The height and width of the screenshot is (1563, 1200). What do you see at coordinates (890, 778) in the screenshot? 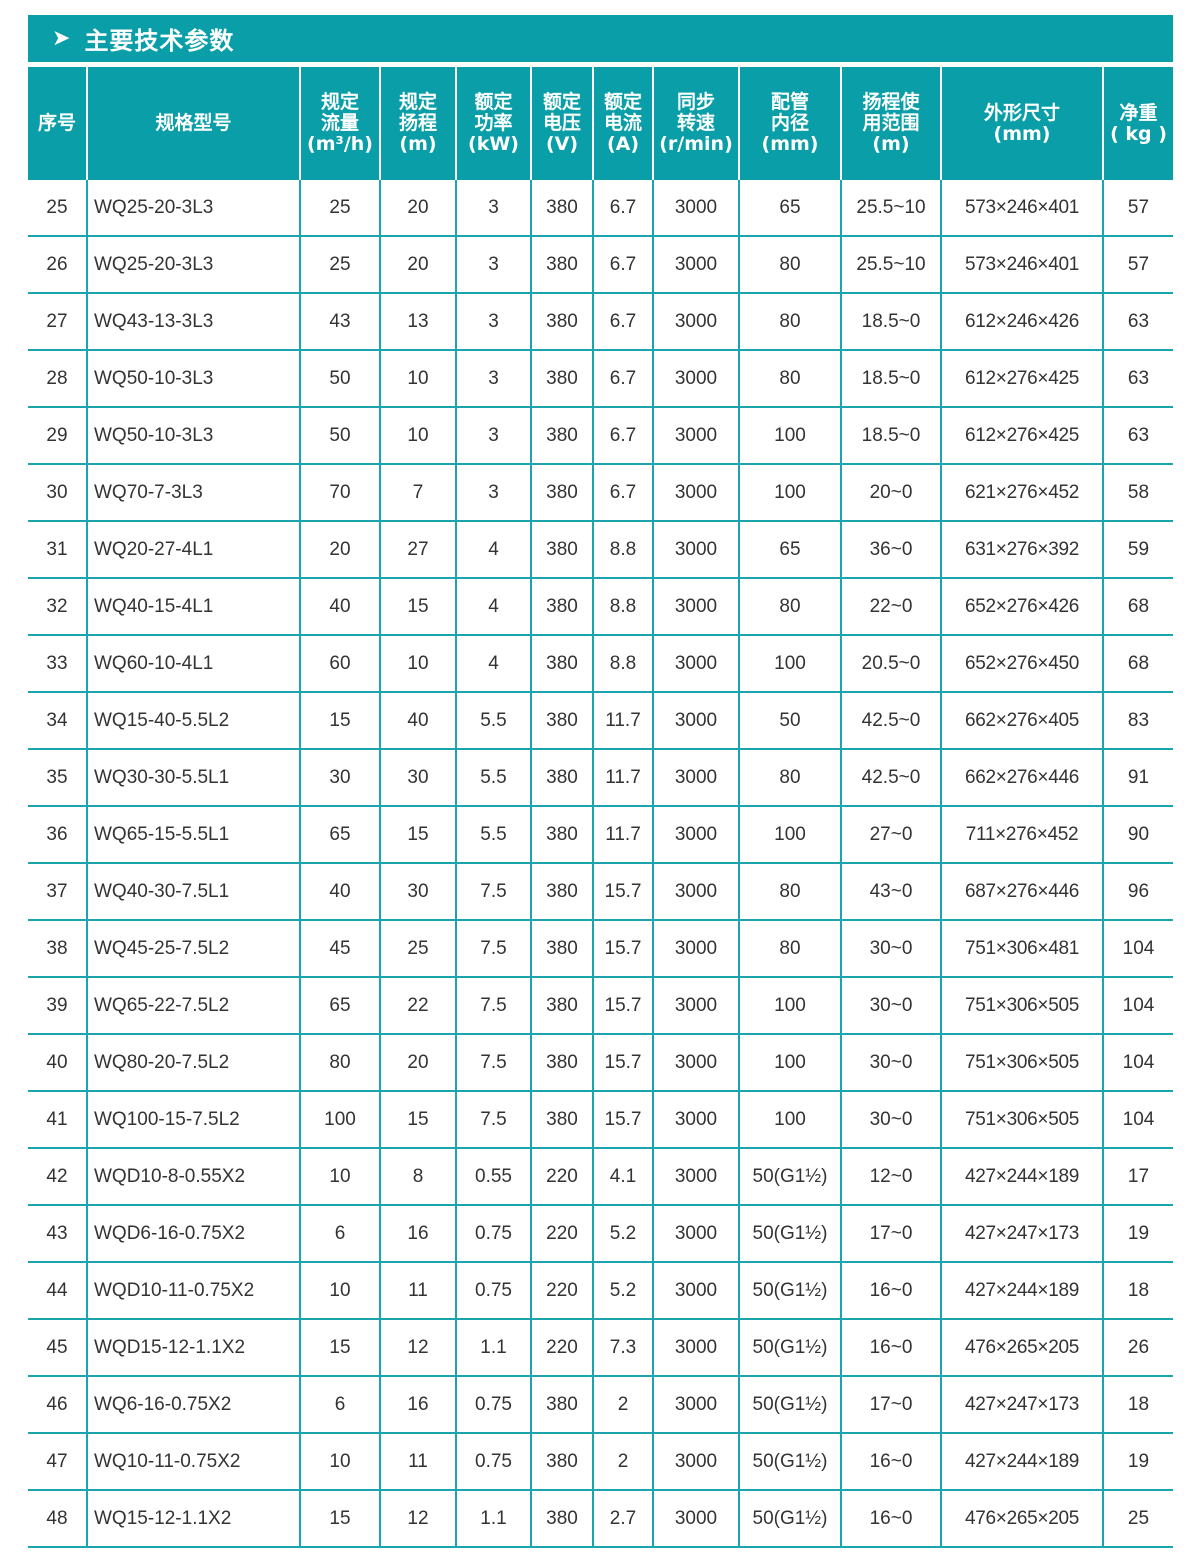
I see `cell-head-range: 42.5~0` at bounding box center [890, 778].